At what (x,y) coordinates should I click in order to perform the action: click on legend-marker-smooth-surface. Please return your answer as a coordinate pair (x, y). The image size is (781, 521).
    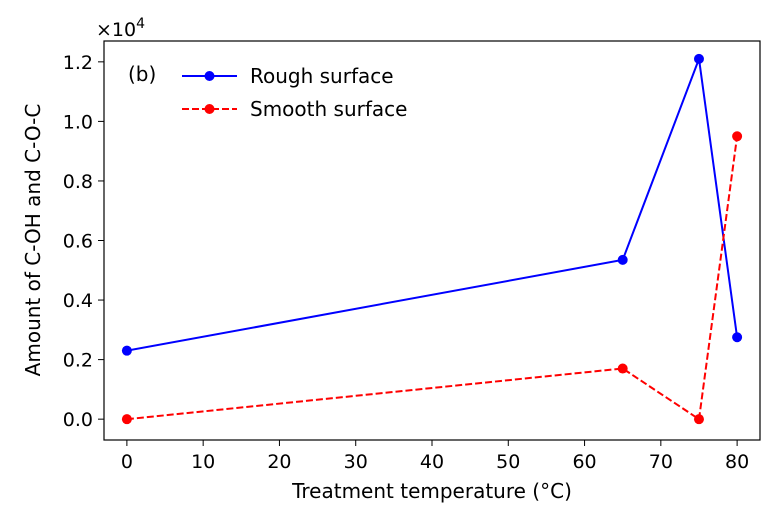
    Looking at the image, I should click on (209, 109).